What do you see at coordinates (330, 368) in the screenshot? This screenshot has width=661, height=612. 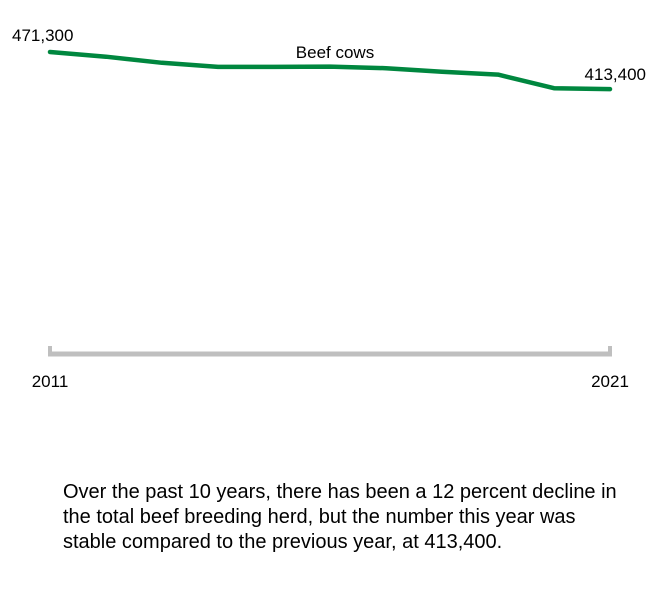 I see `x-axis: 2011 2021` at bounding box center [330, 368].